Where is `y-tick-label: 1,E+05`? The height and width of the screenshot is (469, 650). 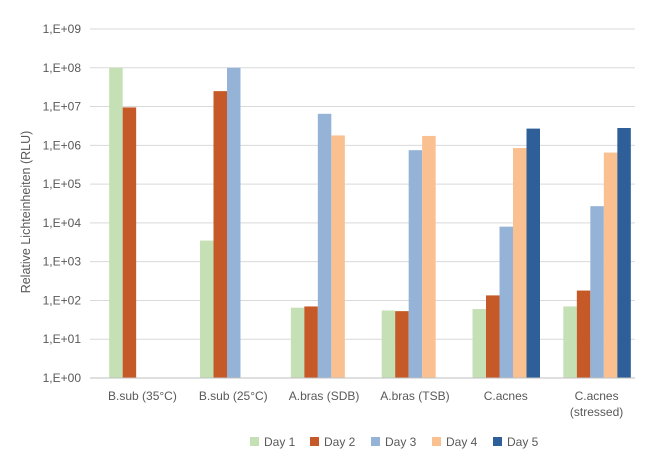 y-tick-label: 1,E+05 is located at coordinates (62, 184).